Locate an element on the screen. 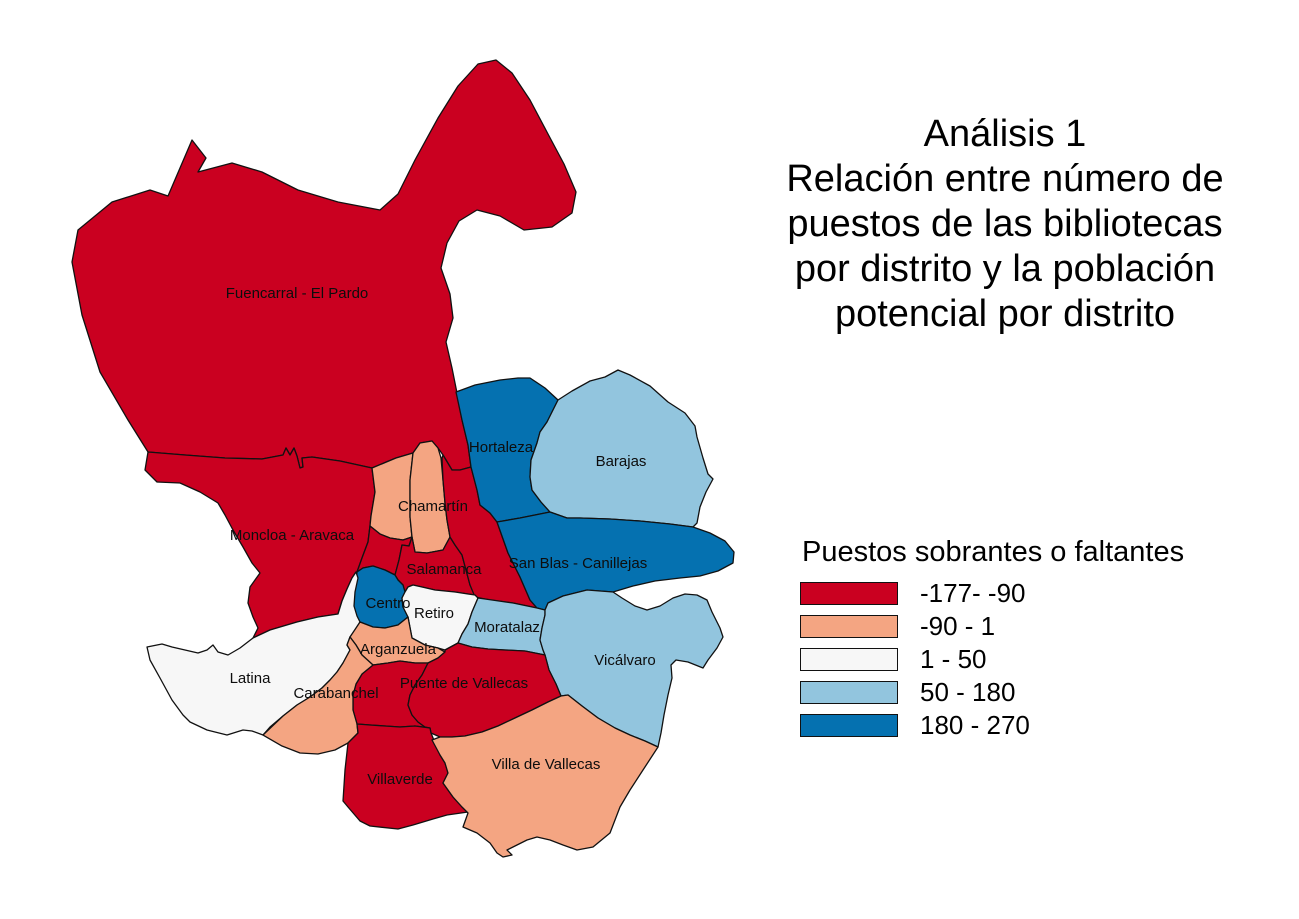  district-tetuan is located at coordinates (391, 496).